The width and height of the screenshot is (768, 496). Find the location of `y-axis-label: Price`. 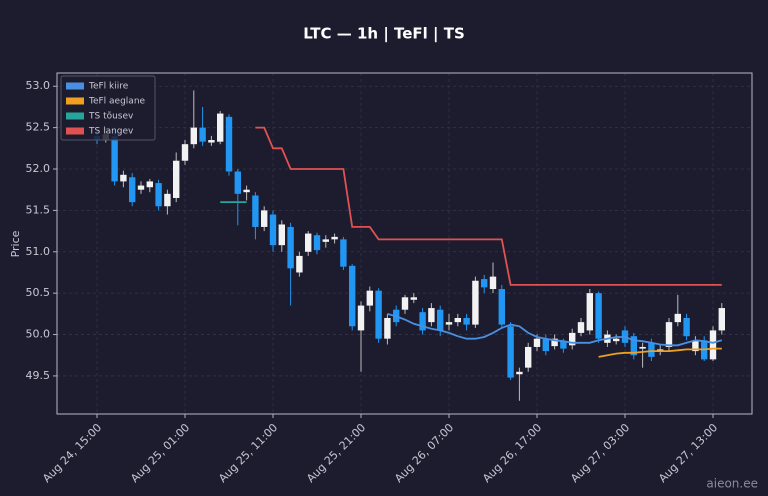

y-axis-label: Price is located at coordinates (15, 243).